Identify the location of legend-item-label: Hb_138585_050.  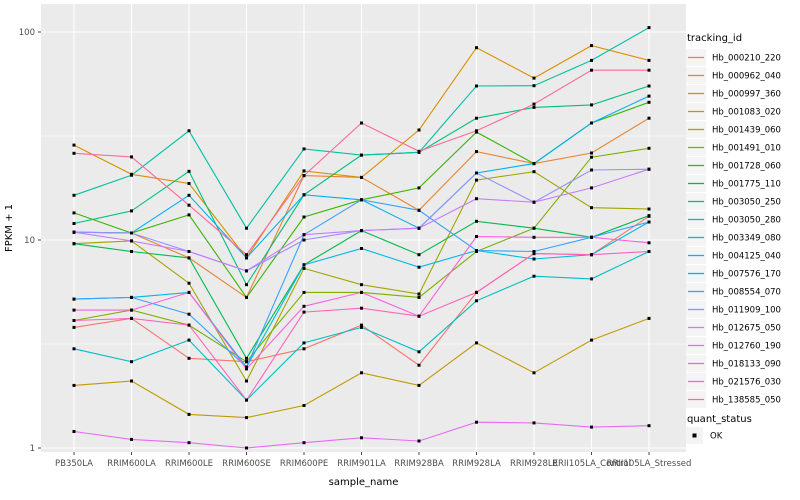
(746, 401).